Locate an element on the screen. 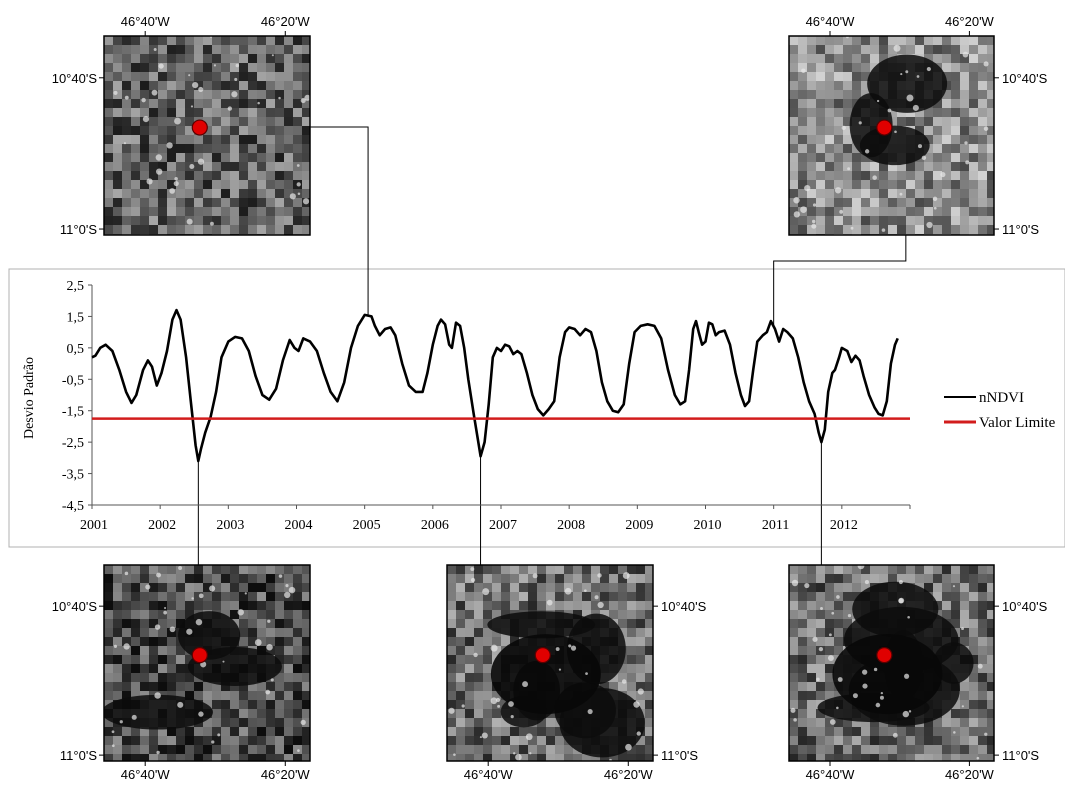 The image size is (1065, 789). y-tick-label: -4,5 is located at coordinates (73, 506).